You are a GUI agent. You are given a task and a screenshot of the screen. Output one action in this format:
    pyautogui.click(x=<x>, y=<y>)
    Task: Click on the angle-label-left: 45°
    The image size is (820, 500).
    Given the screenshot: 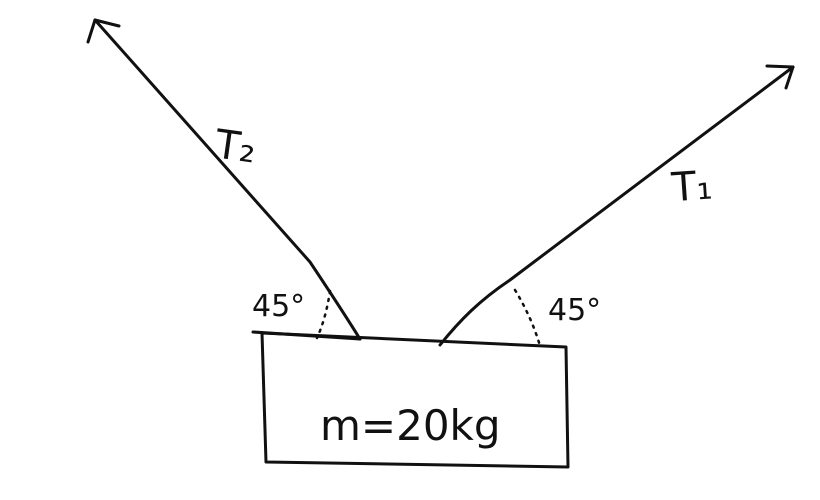 What is the action you would take?
    pyautogui.click(x=278, y=306)
    